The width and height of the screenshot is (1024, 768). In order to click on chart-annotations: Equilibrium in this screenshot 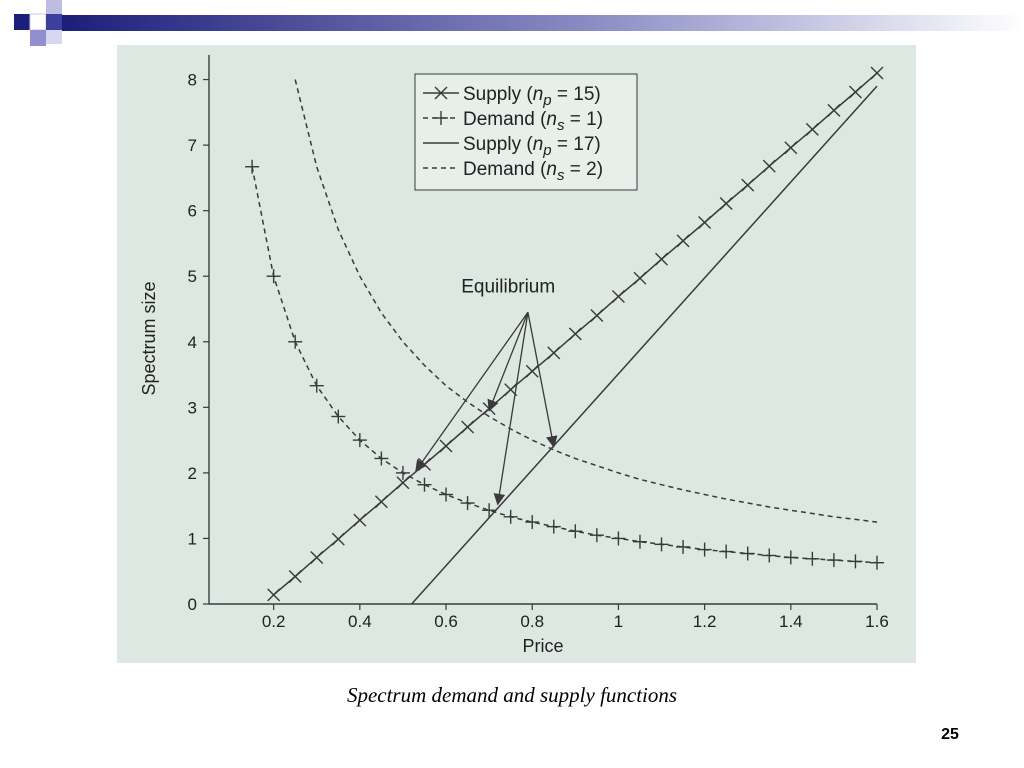, I will do `click(486, 391)`.